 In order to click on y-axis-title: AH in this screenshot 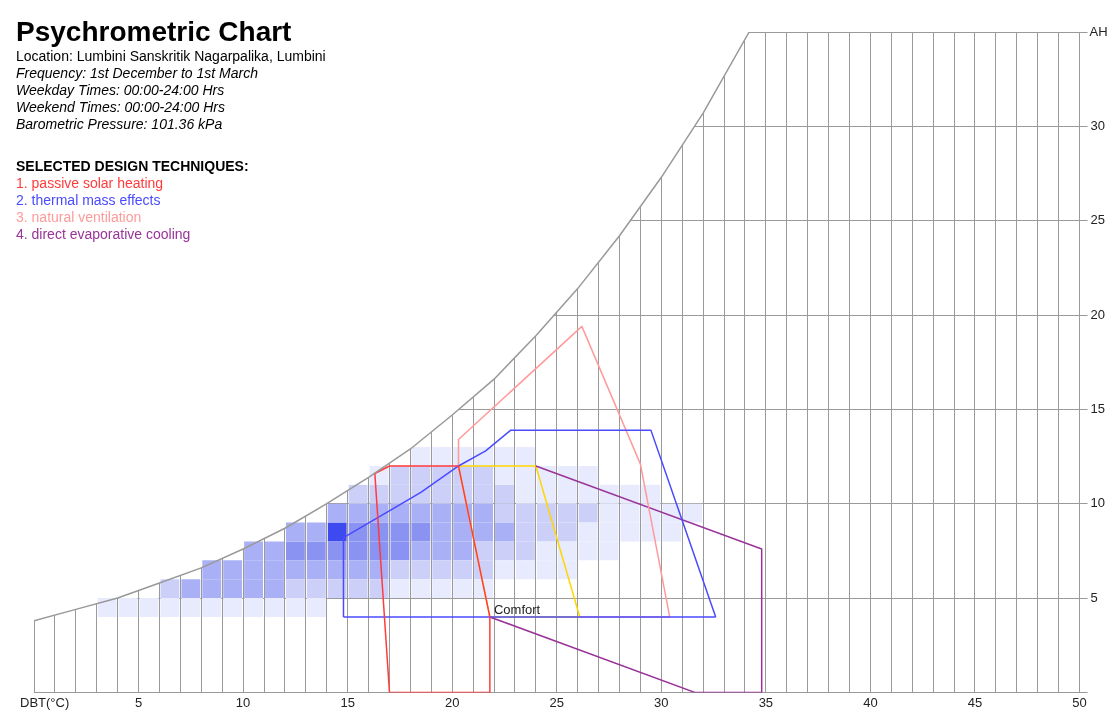, I will do `click(1098, 31)`.